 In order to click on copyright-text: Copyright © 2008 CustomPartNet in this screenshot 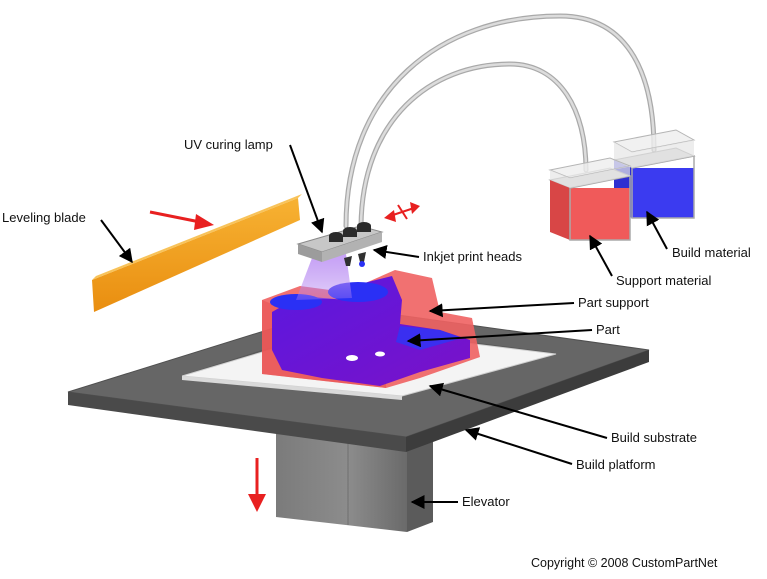, I will do `click(624, 563)`.